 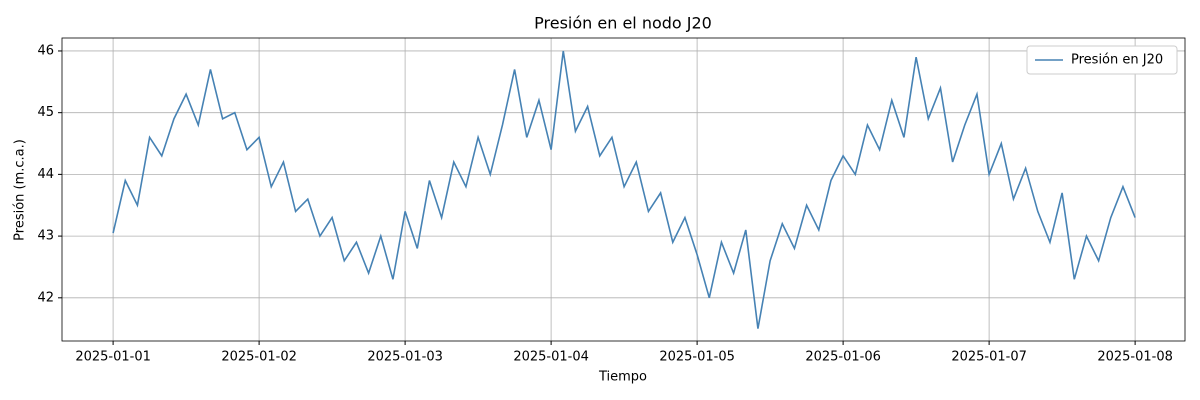 What do you see at coordinates (405, 357) in the screenshot?
I see `x-tick-label: 2025-01-03` at bounding box center [405, 357].